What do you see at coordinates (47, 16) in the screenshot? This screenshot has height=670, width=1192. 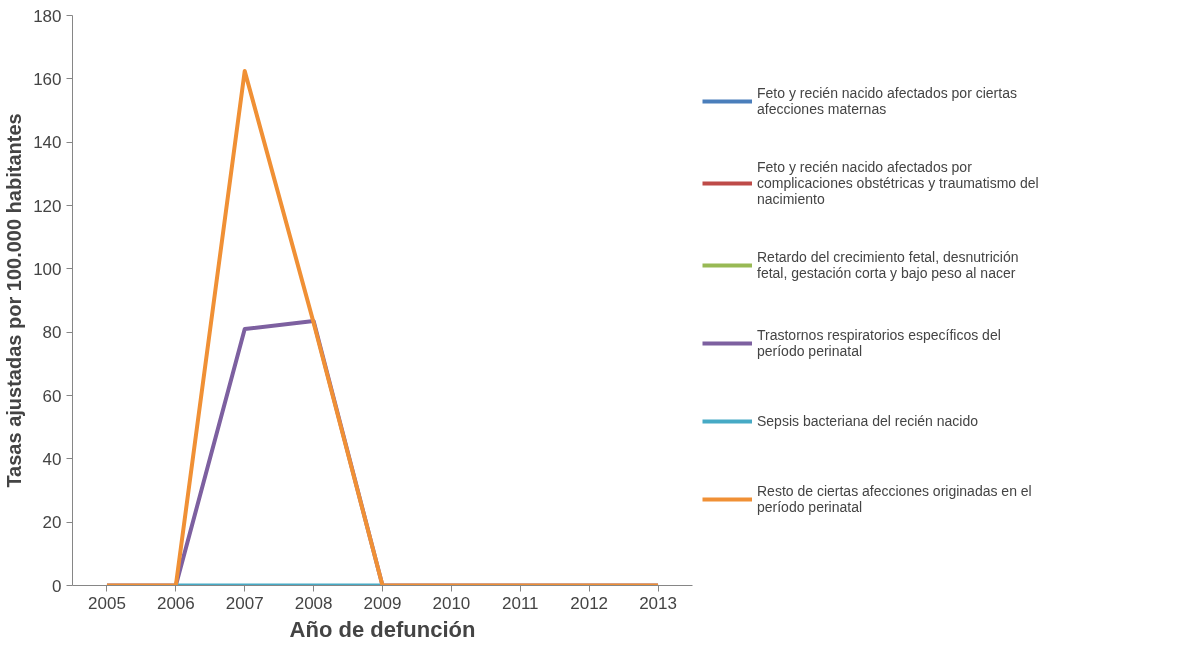 I see `y-tick-label: 180` at bounding box center [47, 16].